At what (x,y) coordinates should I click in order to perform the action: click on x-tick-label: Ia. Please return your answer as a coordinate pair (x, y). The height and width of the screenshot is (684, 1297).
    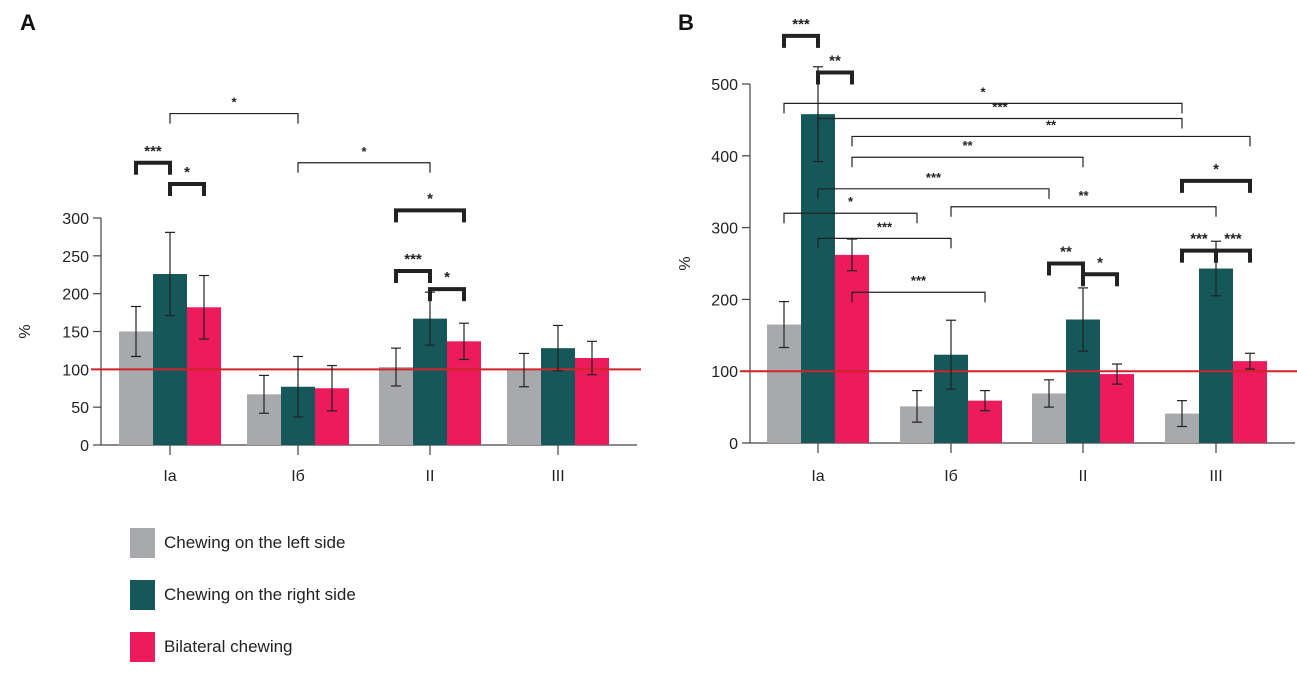
    Looking at the image, I should click on (817, 476).